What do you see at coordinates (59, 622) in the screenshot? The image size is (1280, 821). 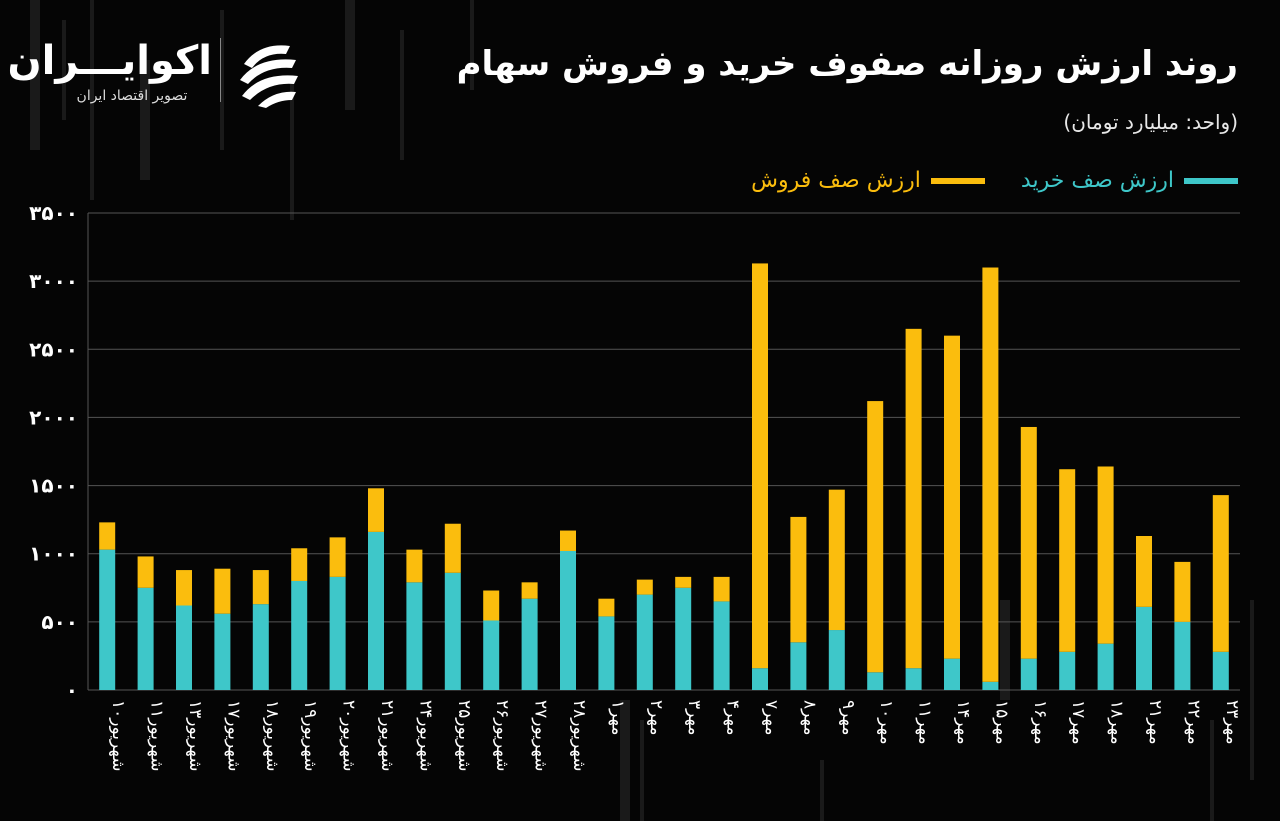 I see `y-tick-label: ۵۰۰` at bounding box center [59, 622].